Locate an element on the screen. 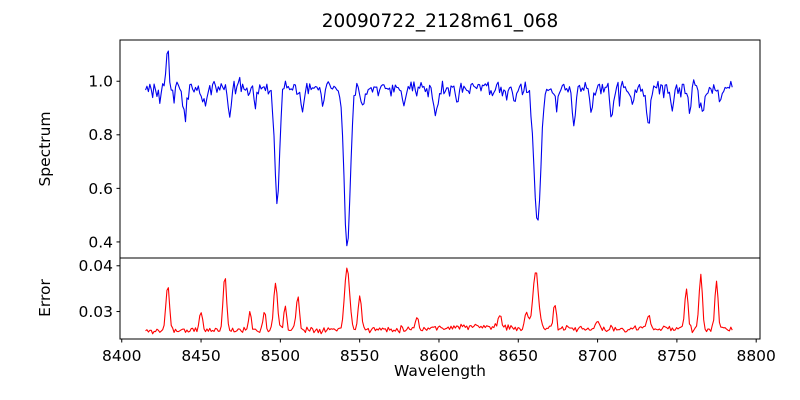  y-axis-label-error: Error is located at coordinates (45, 297).